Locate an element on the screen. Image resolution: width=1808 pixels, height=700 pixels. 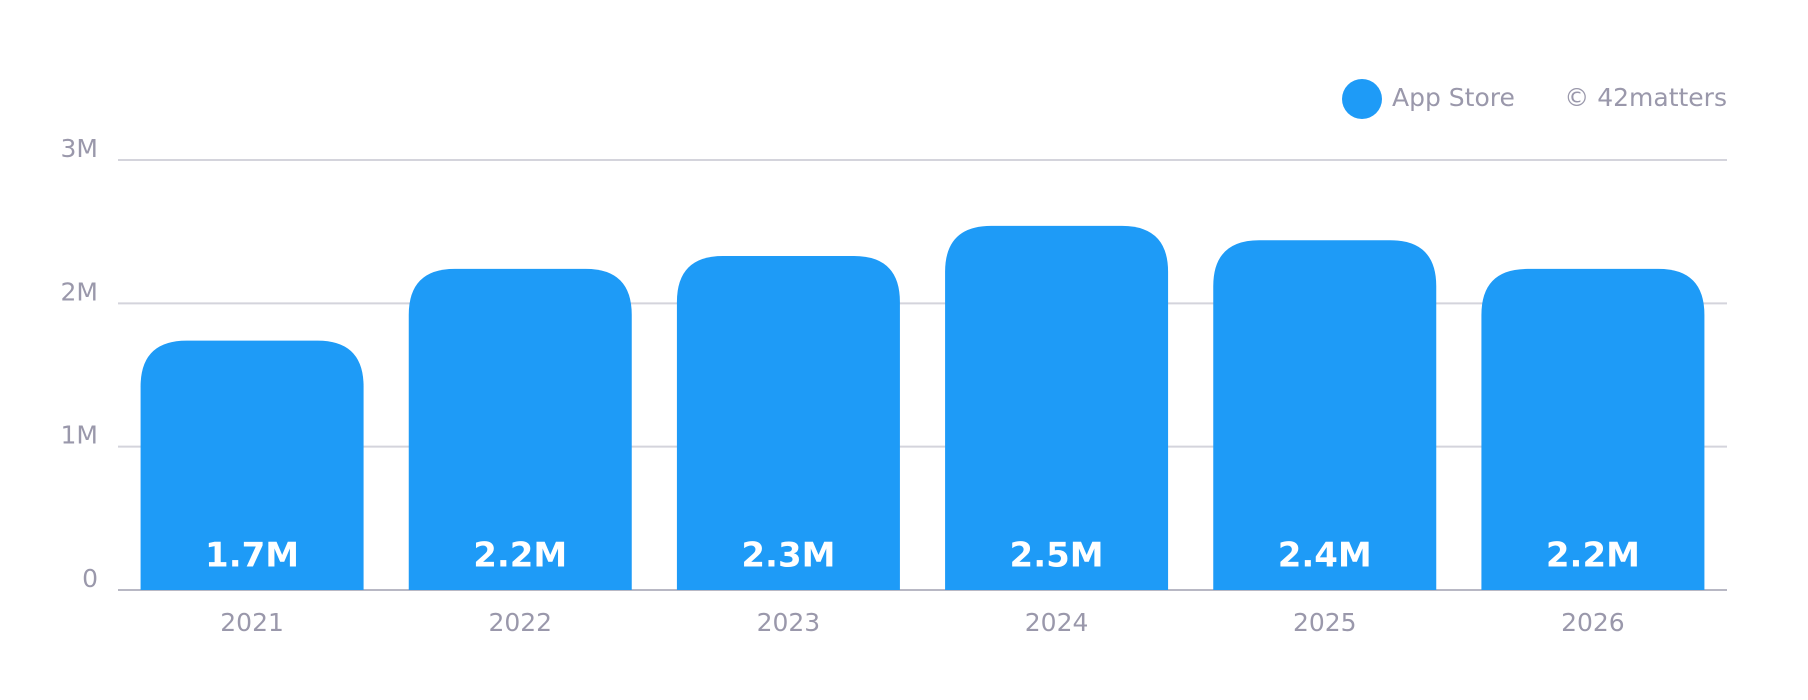
value-label: 1.7M is located at coordinates (252, 556).